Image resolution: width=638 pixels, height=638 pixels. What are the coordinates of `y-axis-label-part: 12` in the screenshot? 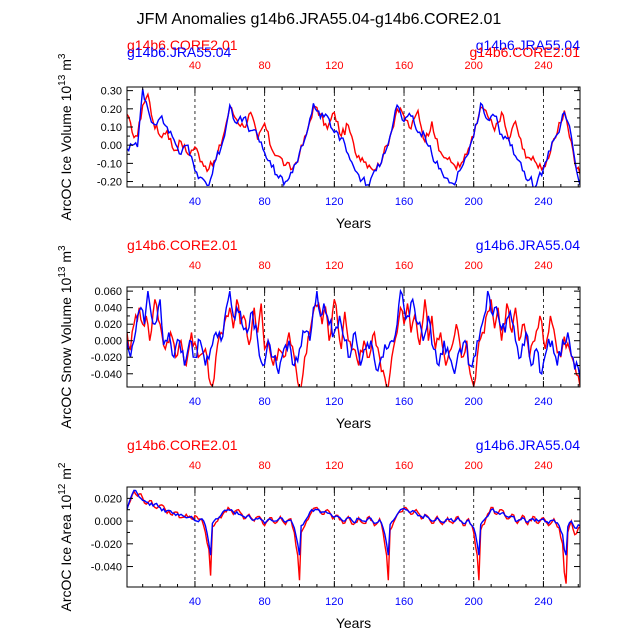 It's located at (62, 489).